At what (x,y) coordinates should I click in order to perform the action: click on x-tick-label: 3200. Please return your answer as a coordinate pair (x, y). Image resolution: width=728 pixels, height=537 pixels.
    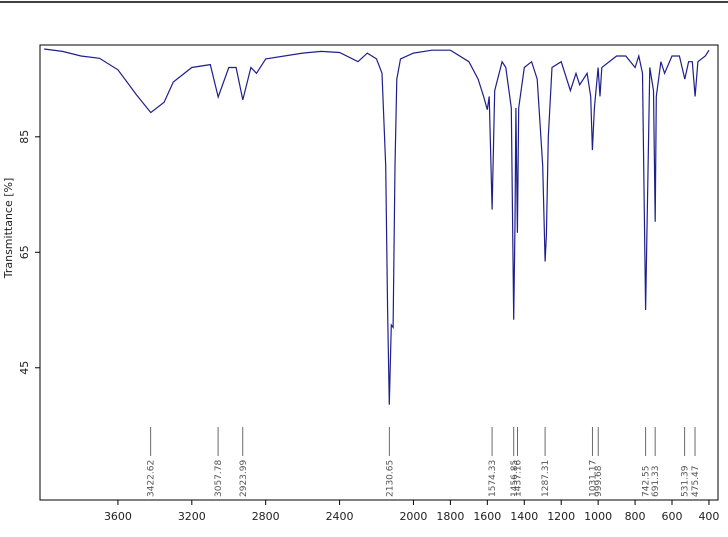
    Looking at the image, I should click on (192, 516).